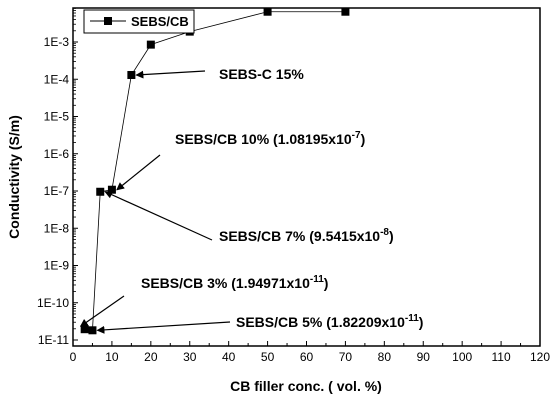 Image resolution: width=550 pixels, height=401 pixels. What do you see at coordinates (57, 266) in the screenshot?
I see `y-tick-label: 1E-9` at bounding box center [57, 266].